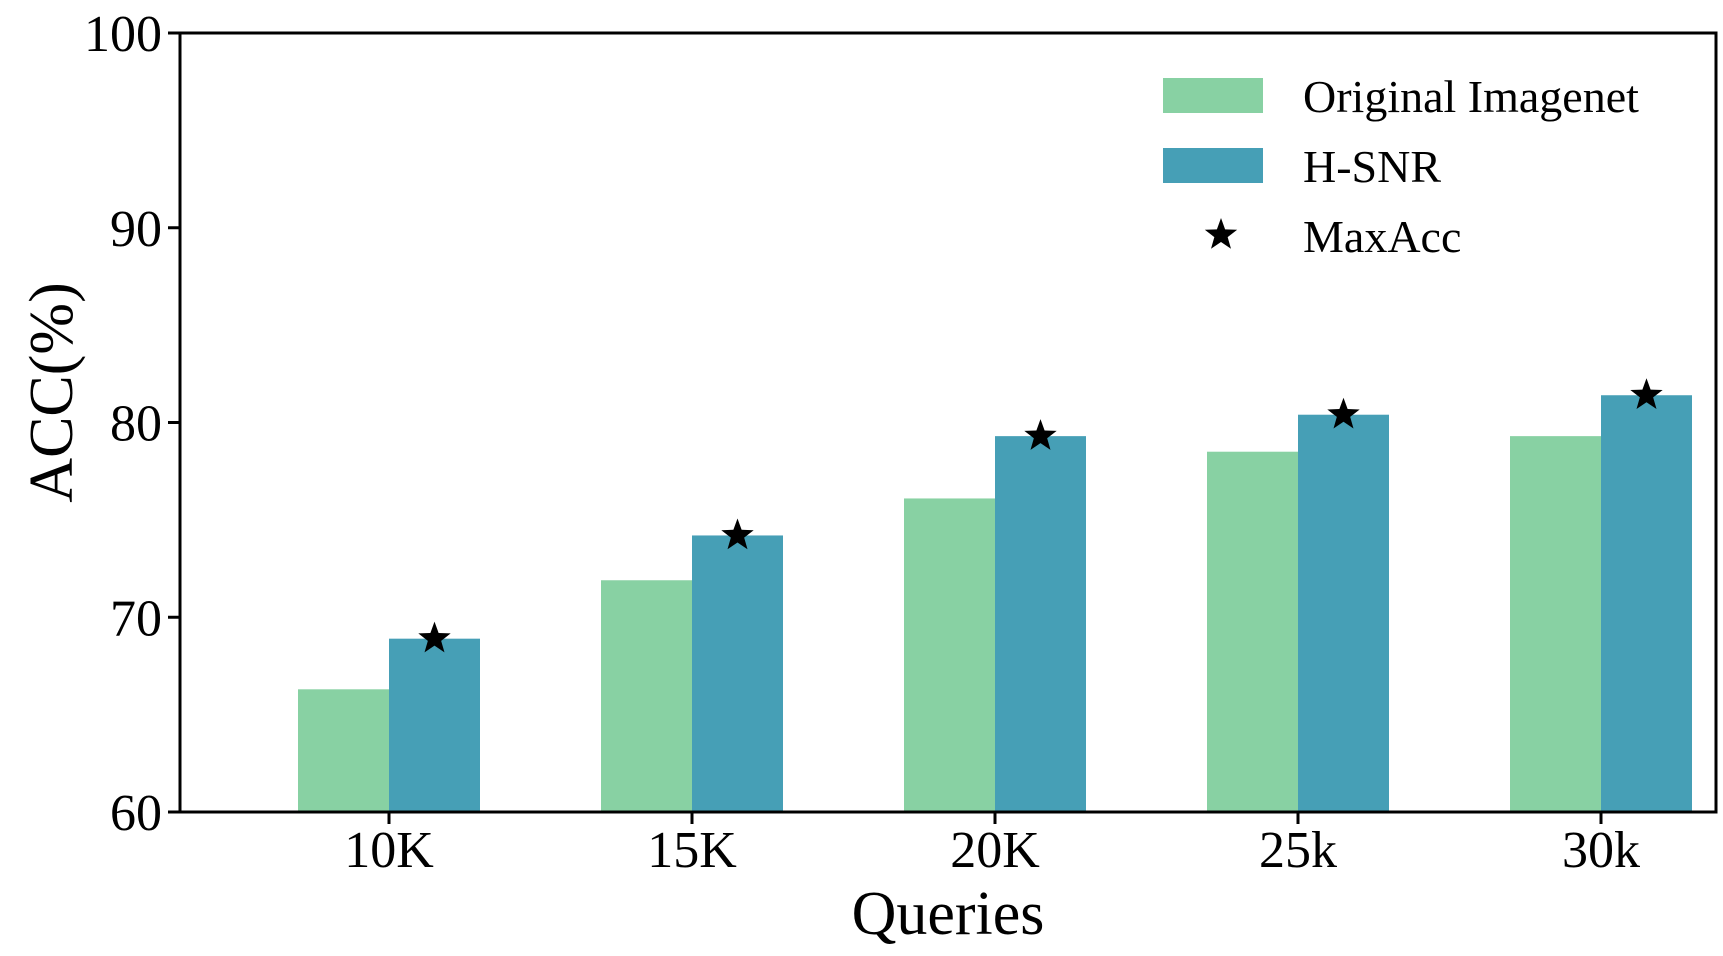 This screenshot has height=956, width=1723. I want to click on y-tick-label-60: 60, so click(136, 813).